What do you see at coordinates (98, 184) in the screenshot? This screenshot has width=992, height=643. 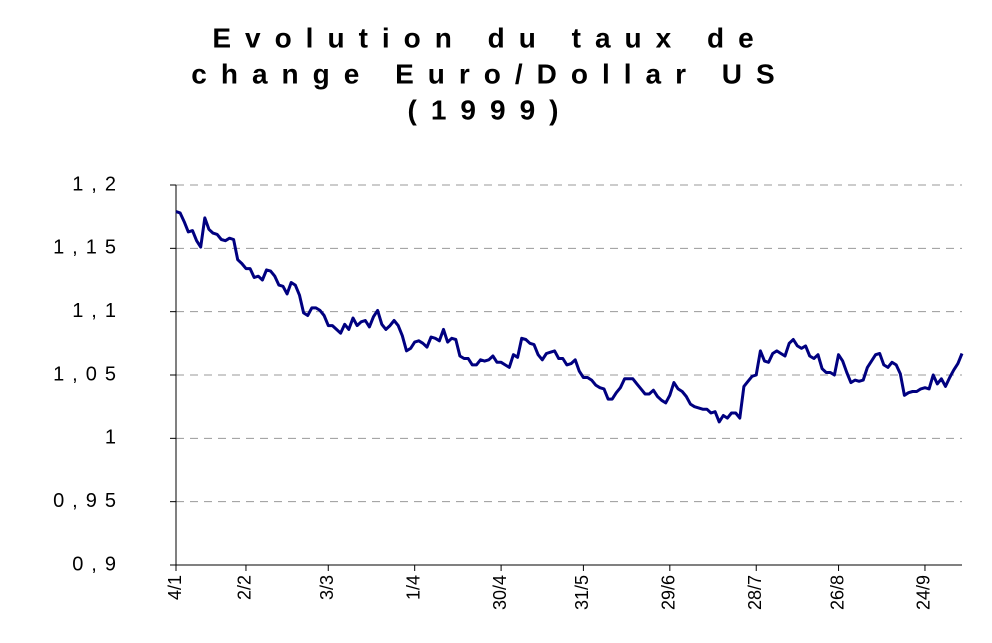 I see `y-tick-label: 1,2` at bounding box center [98, 184].